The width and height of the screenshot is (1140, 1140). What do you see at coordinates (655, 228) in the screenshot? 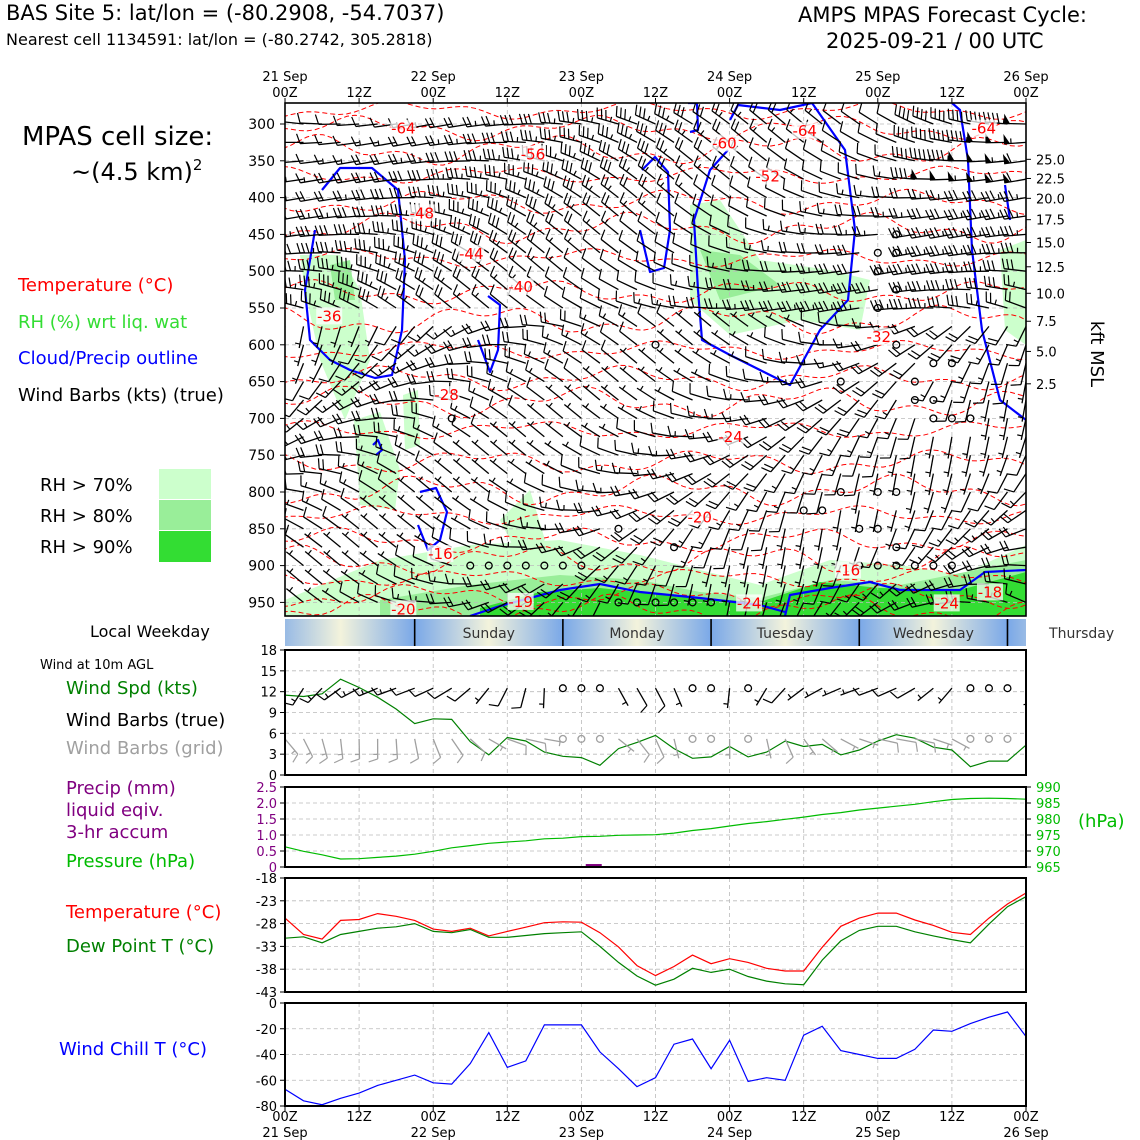
I see `temperature-isotherm` at bounding box center [655, 228].